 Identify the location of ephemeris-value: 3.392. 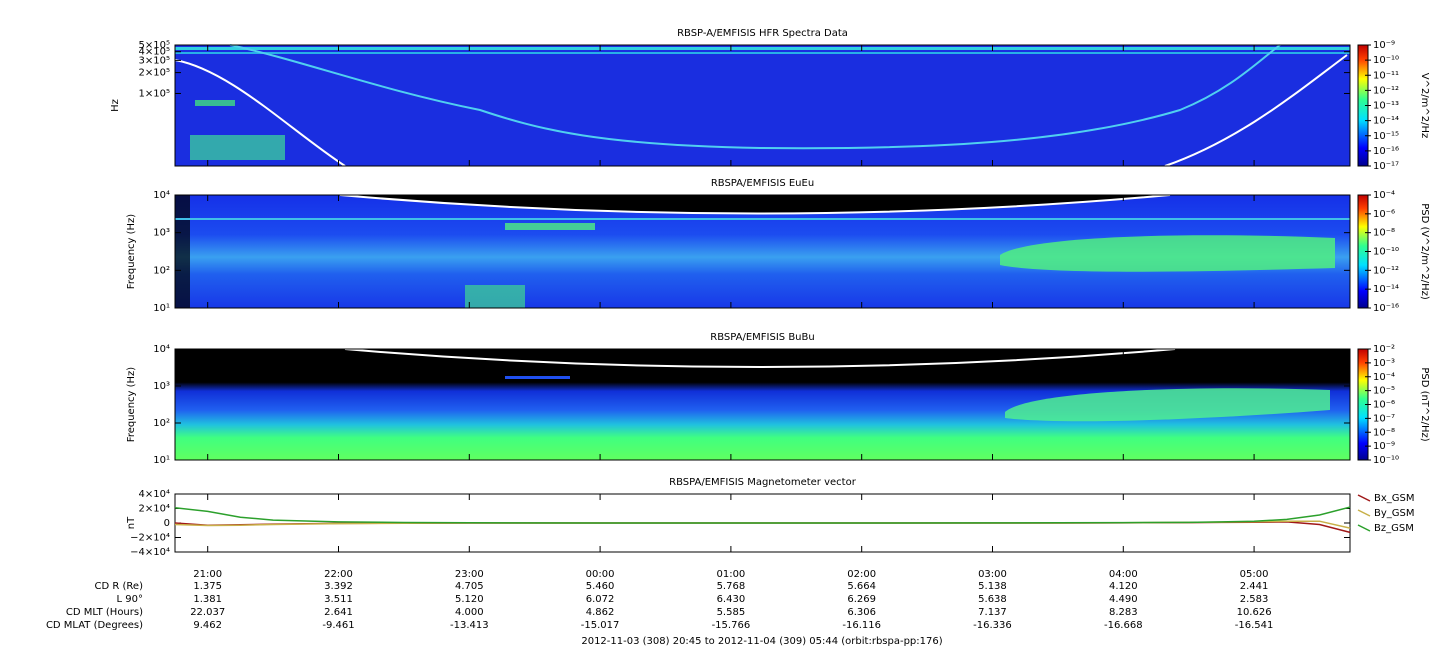
(338, 586).